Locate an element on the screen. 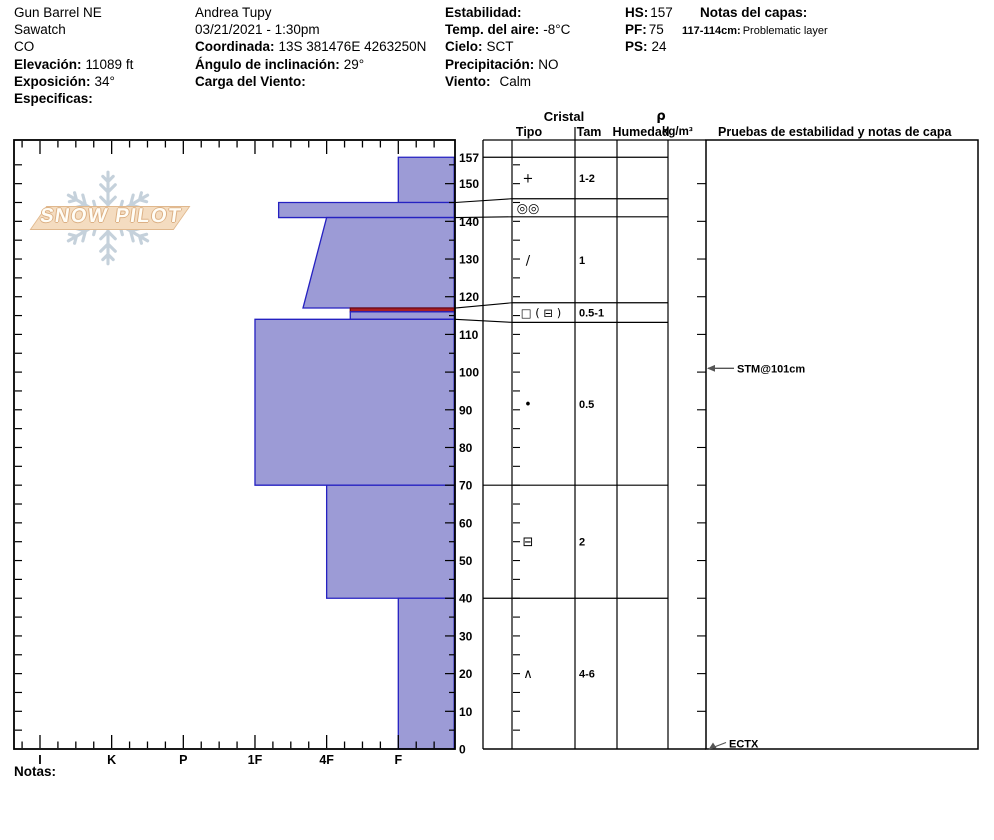 The image size is (994, 840). grain-type-symbol-row-5: ⊟ is located at coordinates (528, 542).